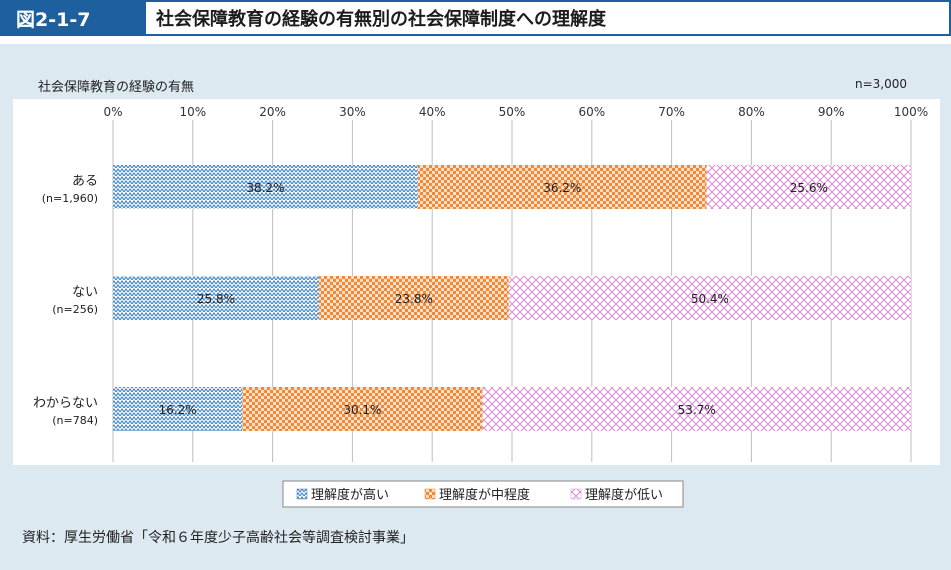  I want to click on x-tick-label: 40%, so click(432, 112).